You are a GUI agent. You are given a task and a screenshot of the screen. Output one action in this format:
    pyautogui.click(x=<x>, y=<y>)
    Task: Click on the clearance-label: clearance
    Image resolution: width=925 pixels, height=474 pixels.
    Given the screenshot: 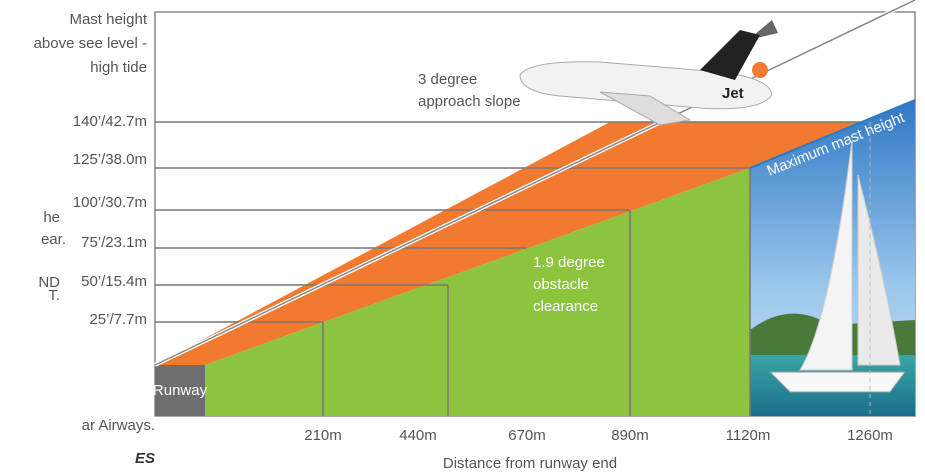 What is the action you would take?
    pyautogui.click(x=565, y=306)
    